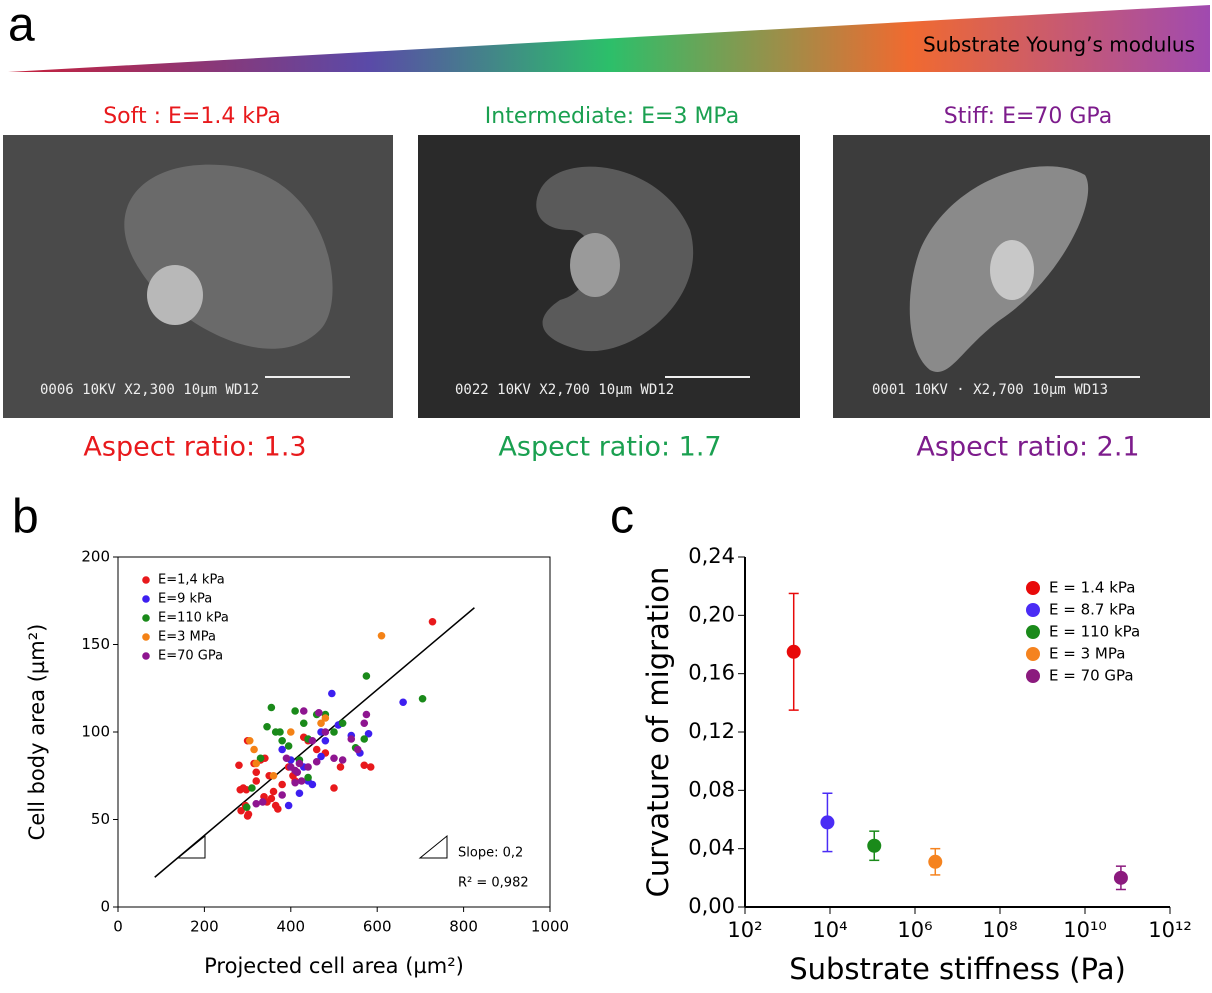 This screenshot has height=993, width=1212. I want to click on x-tick-label: 0, so click(118, 927).